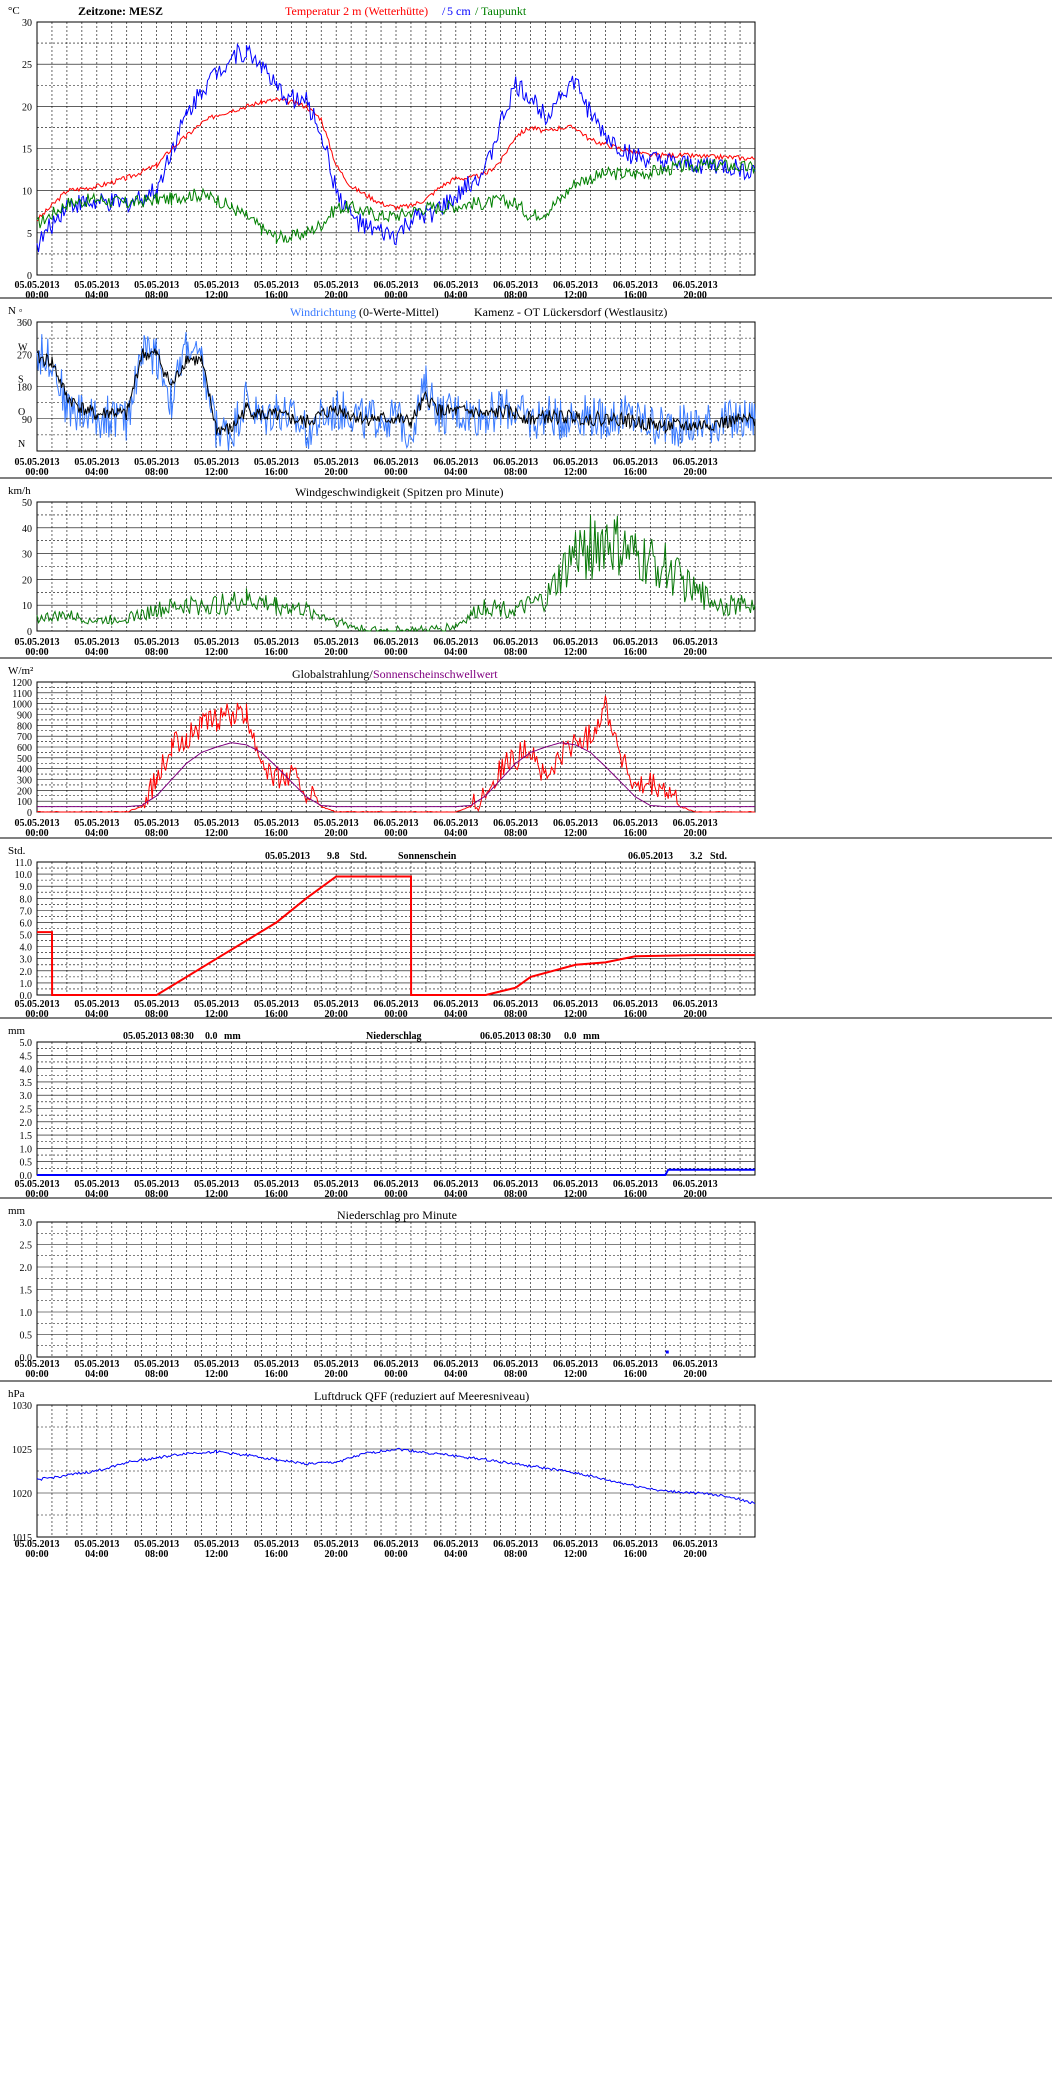 The image size is (1052, 2081). What do you see at coordinates (24, 759) in the screenshot?
I see `ytick-label: 500` at bounding box center [24, 759].